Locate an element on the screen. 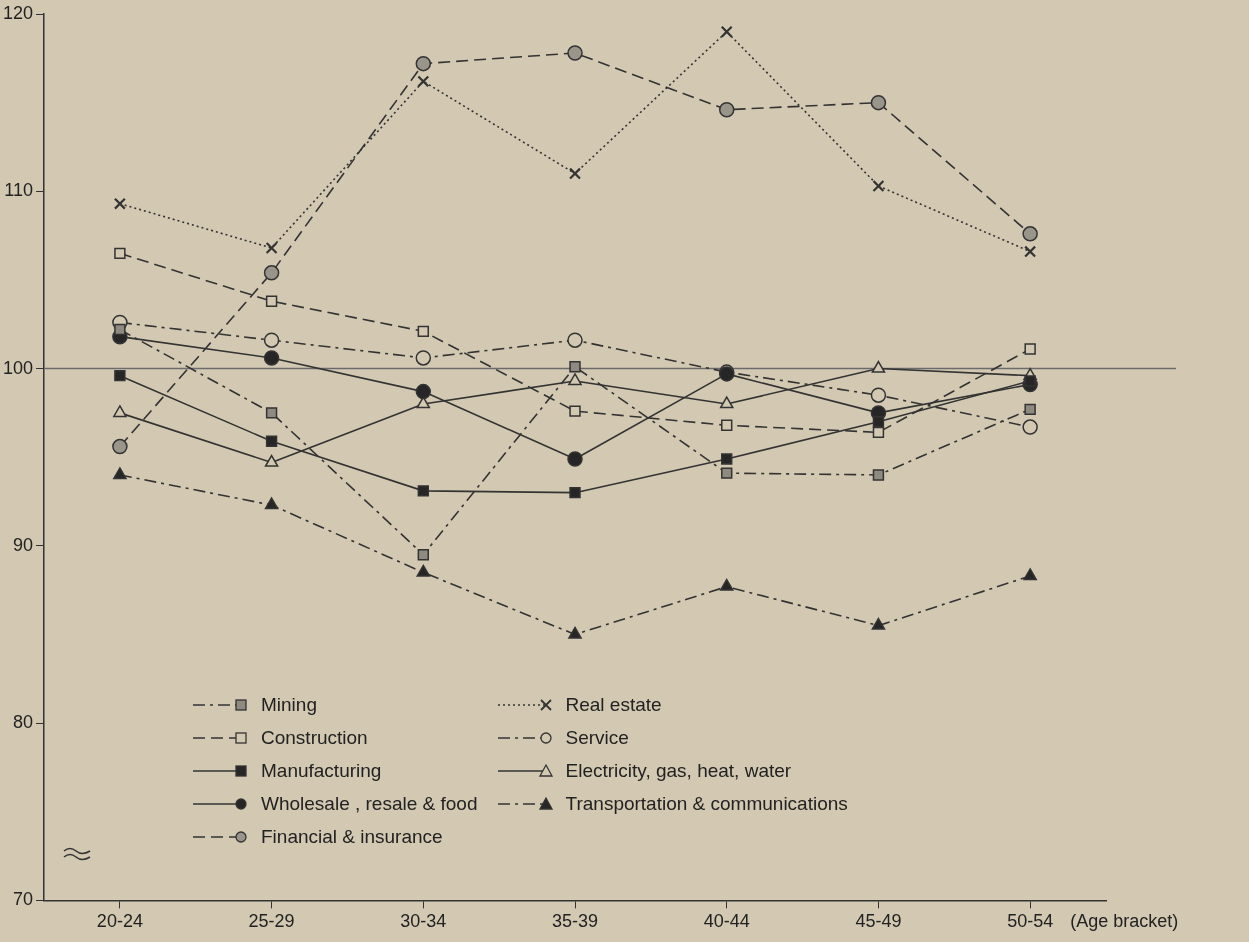  x-tick-label: 50-54 is located at coordinates (1030, 921).